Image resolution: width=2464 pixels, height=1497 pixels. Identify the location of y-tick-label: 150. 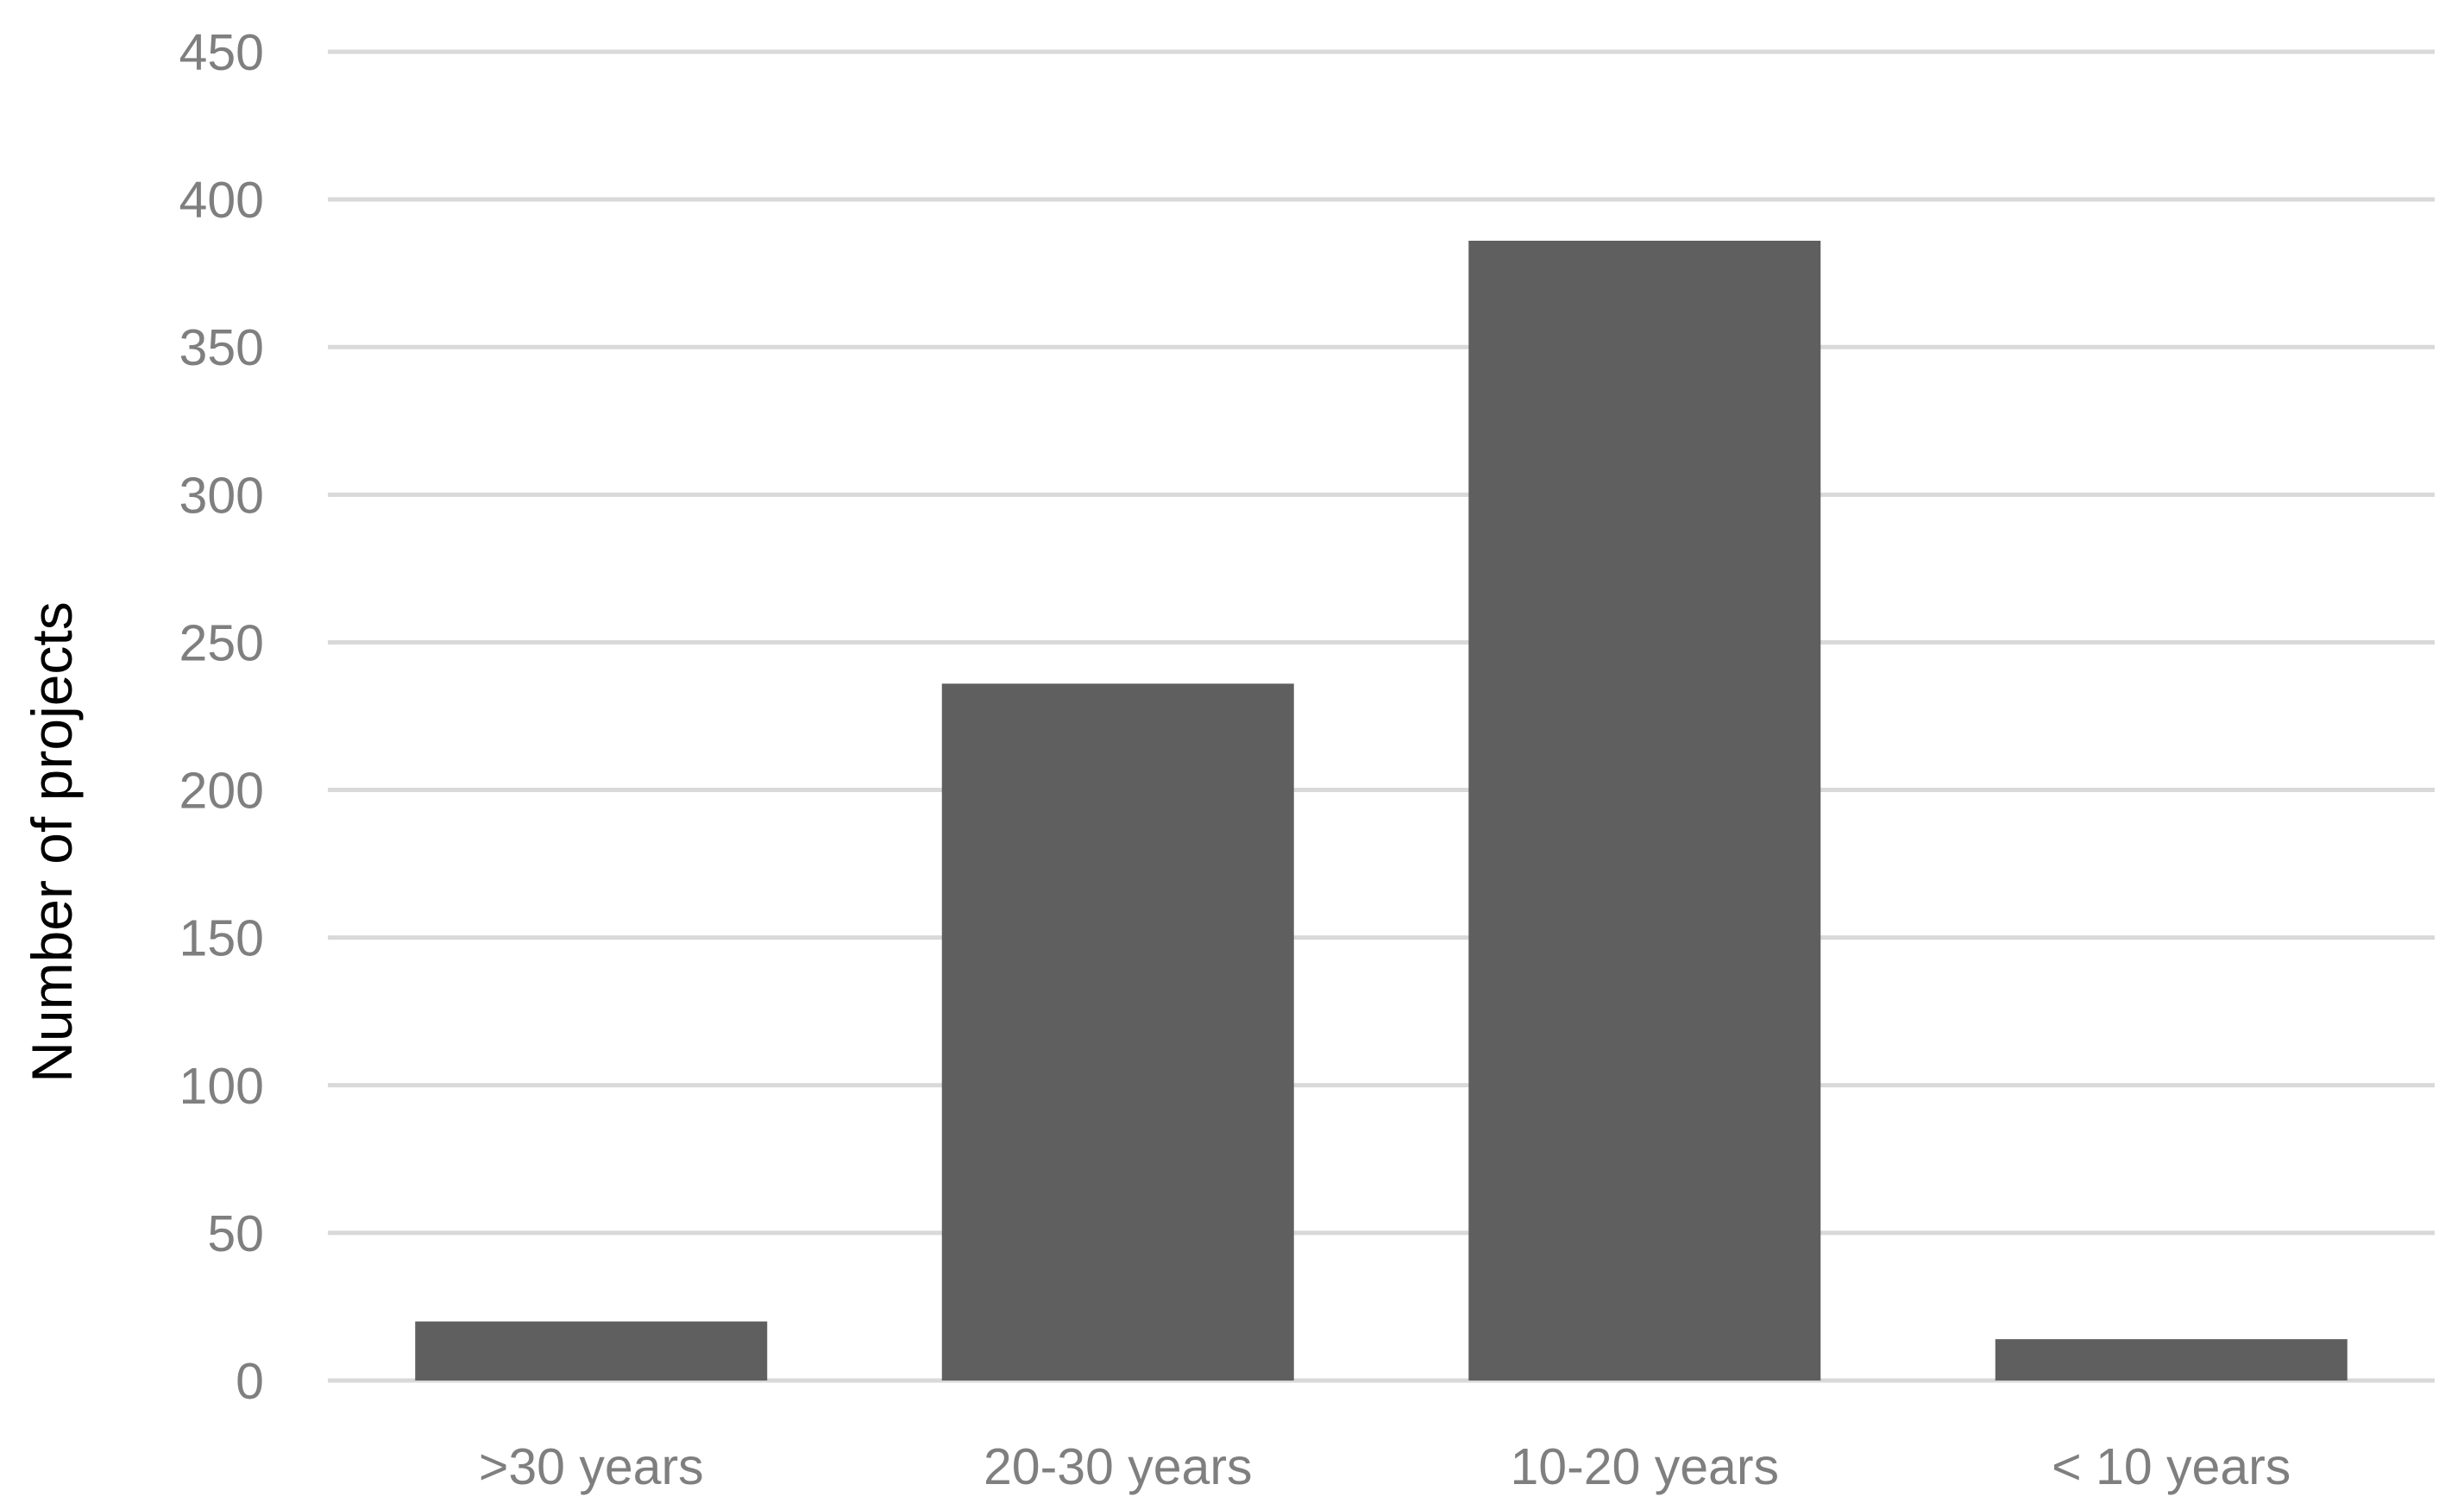
(222, 939).